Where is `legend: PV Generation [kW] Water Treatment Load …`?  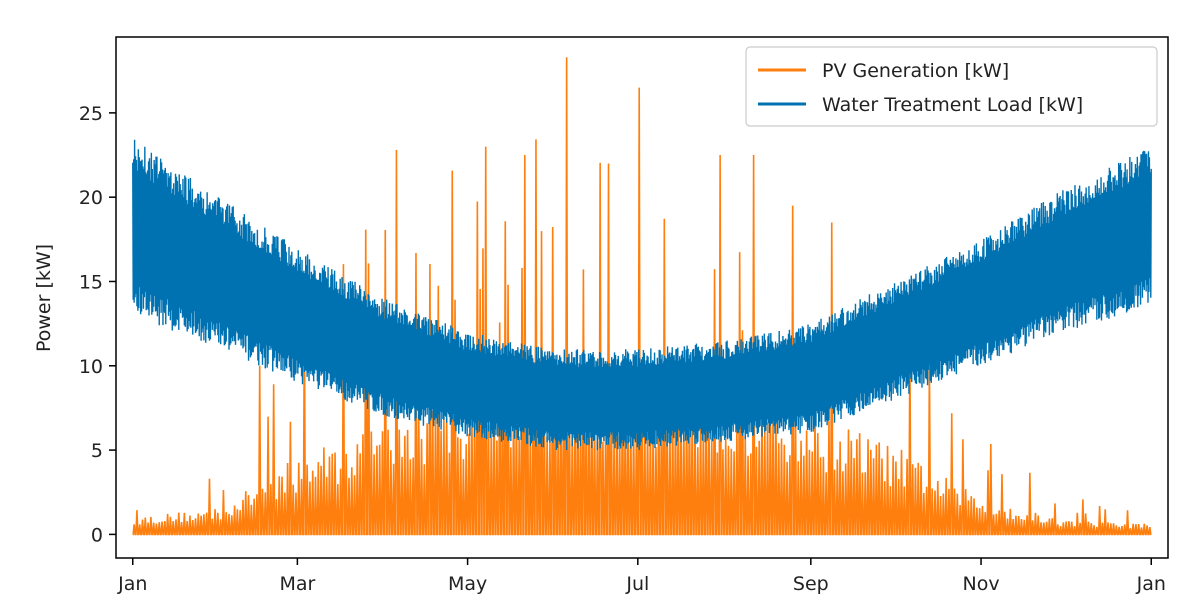 legend: PV Generation [kW] Water Treatment Load … is located at coordinates (951, 86).